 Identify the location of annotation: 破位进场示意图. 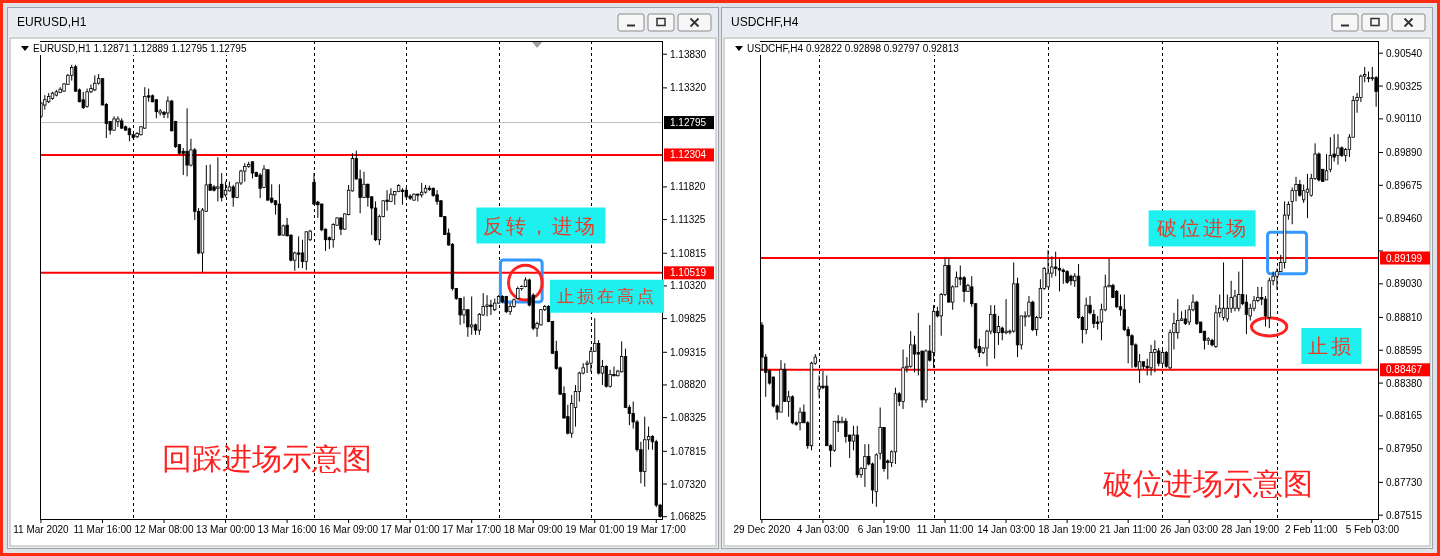
(1207, 483).